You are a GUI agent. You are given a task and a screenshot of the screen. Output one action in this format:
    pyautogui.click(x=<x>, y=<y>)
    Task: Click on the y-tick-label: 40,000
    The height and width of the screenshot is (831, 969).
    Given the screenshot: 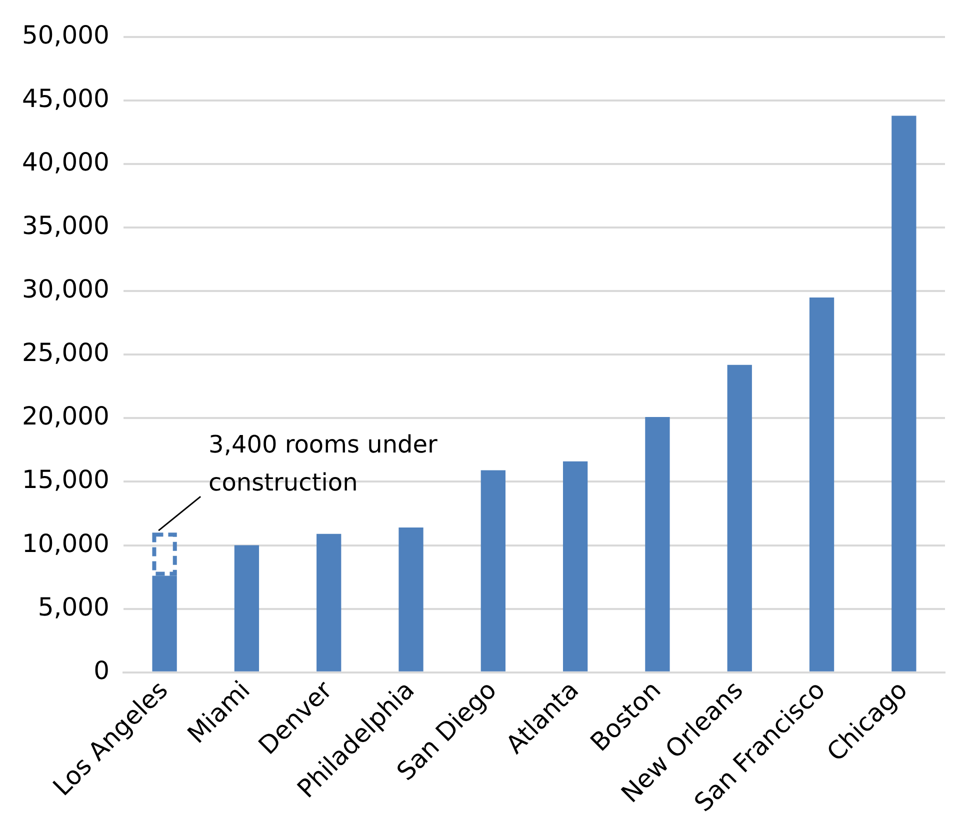 What is the action you would take?
    pyautogui.click(x=66, y=162)
    